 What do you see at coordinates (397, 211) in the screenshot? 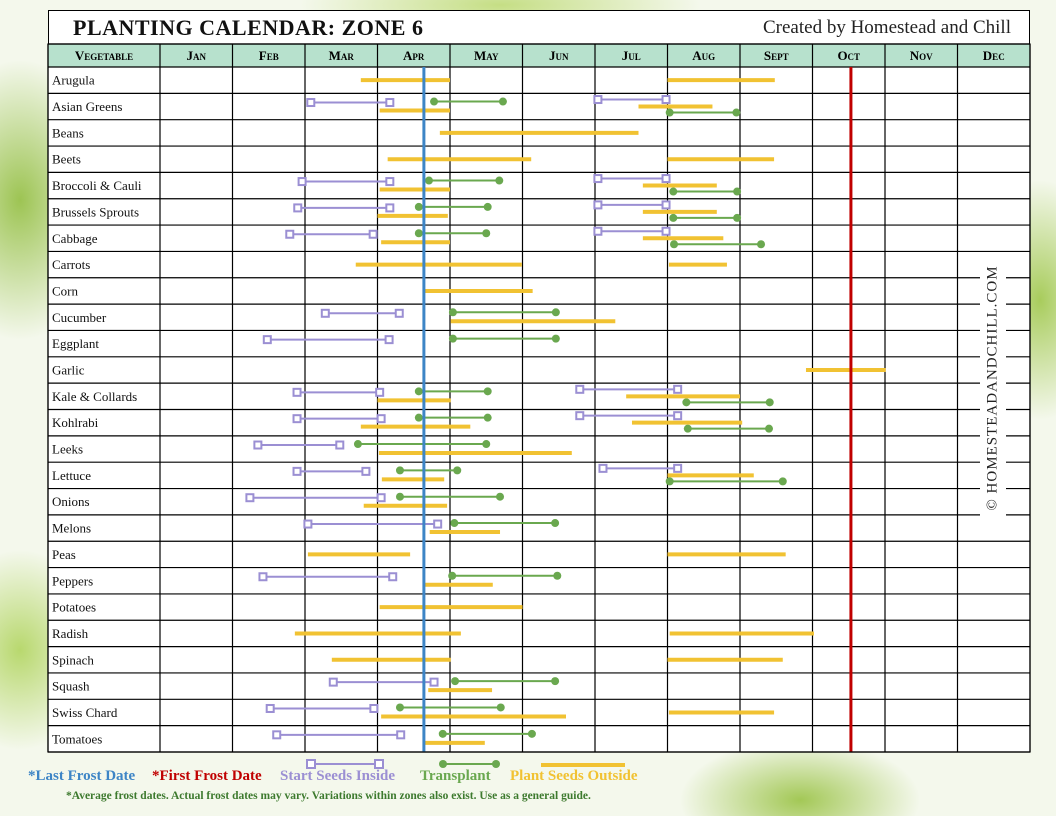
I see `table-row: Brussels Sprouts` at bounding box center [397, 211].